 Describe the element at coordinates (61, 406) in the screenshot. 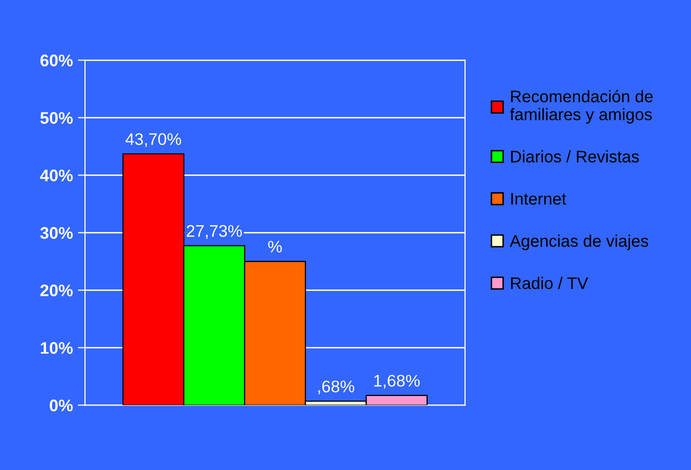

I see `y-tick-label: 0%` at that location.